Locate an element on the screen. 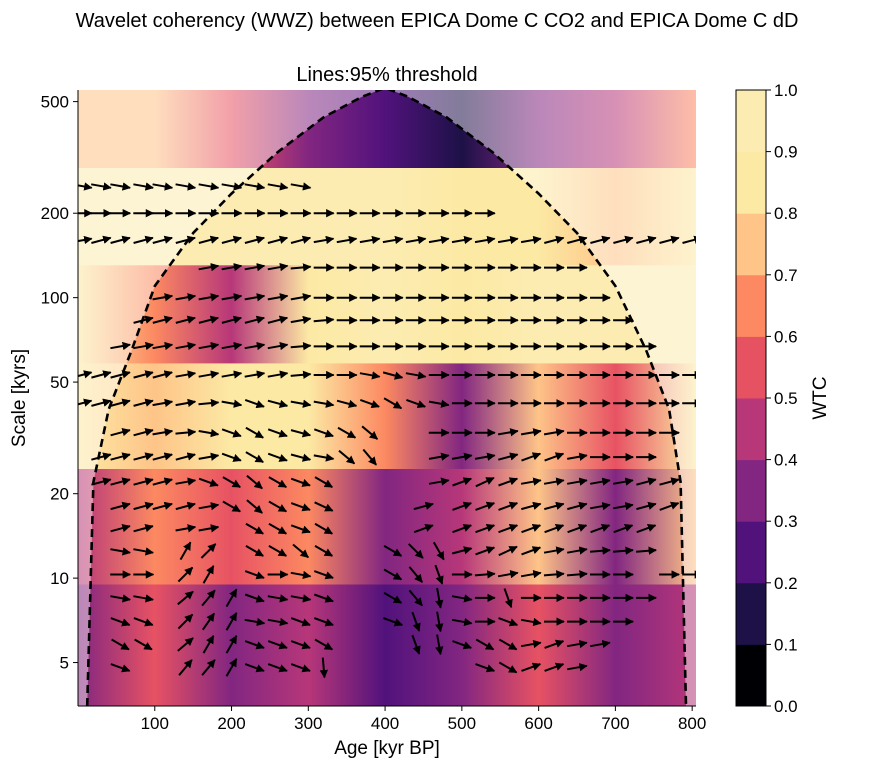 The width and height of the screenshot is (884, 768). colorbar-tick-label: 1.0 is located at coordinates (786, 90).